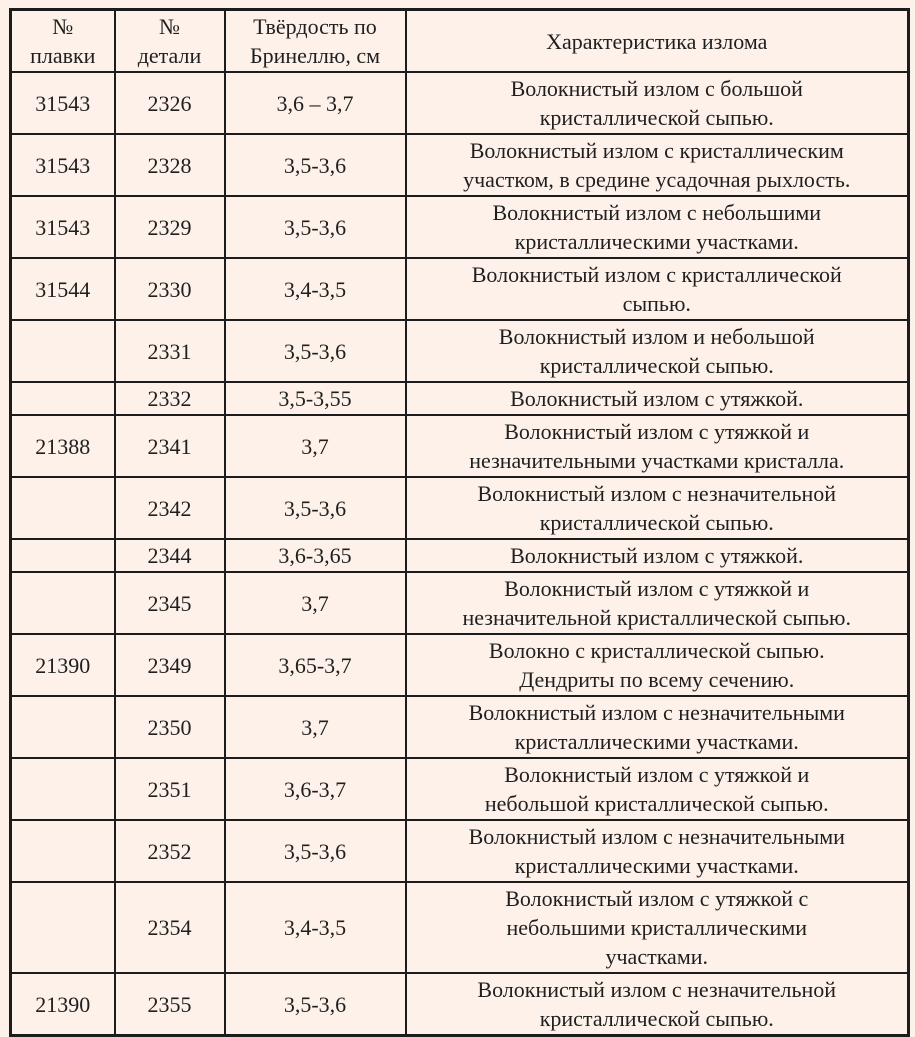 This screenshot has height=1037, width=915. I want to click on cell-part: 2354, so click(169, 927).